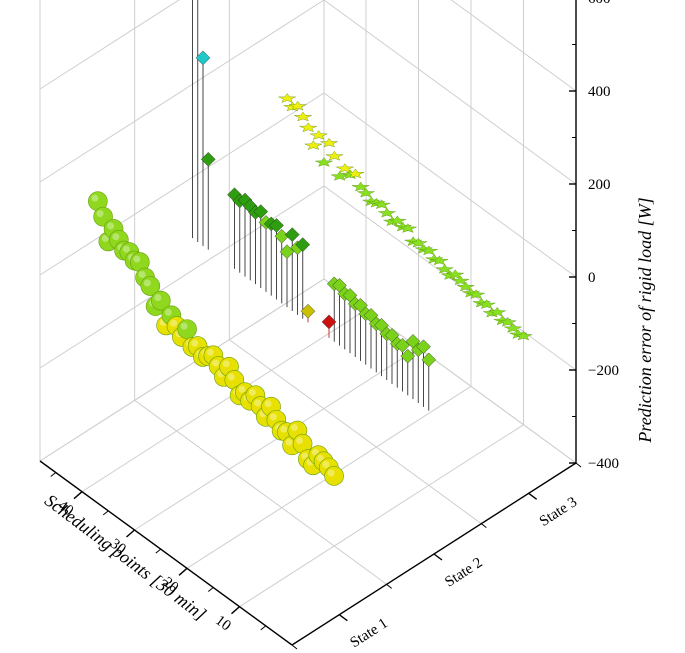 The image size is (685, 653). I want to click on z-tick-label: 400, so click(599, 92).